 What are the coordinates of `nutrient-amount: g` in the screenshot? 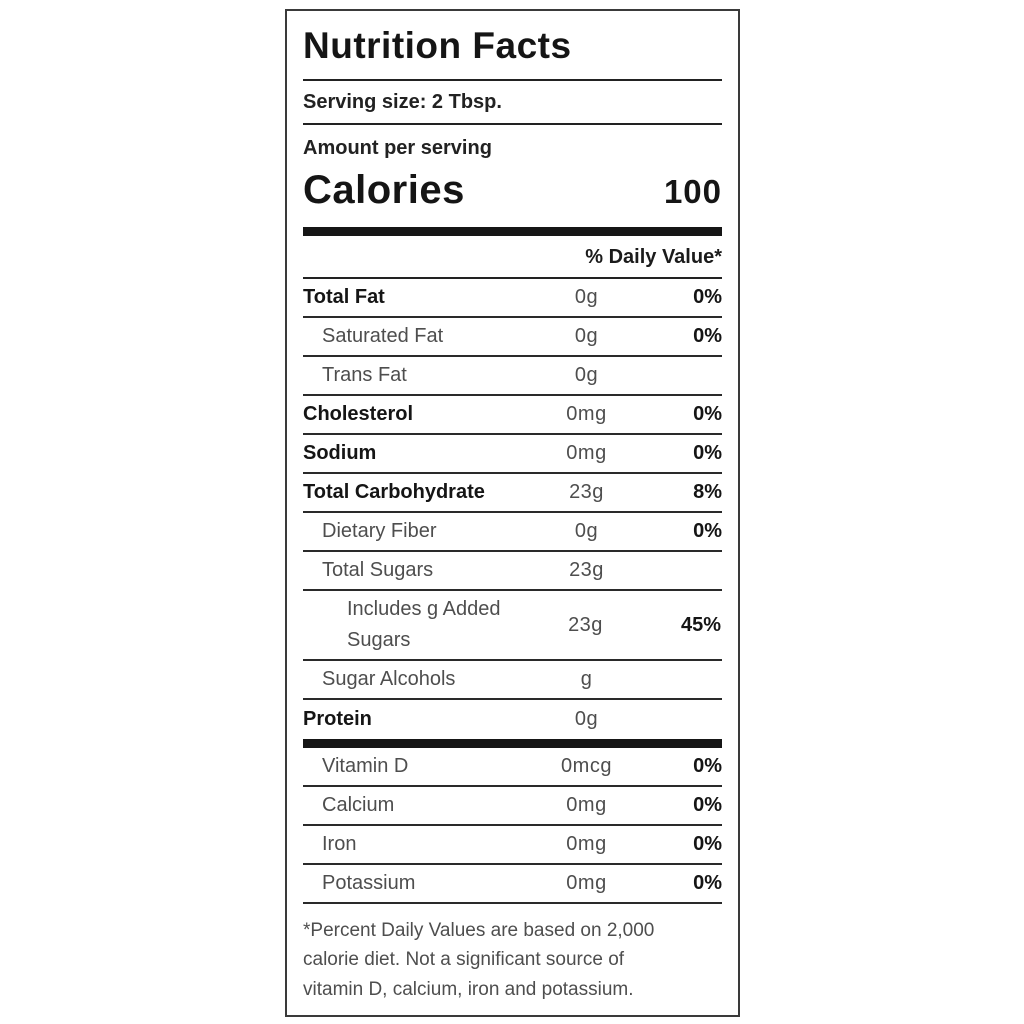 It's located at (586, 679).